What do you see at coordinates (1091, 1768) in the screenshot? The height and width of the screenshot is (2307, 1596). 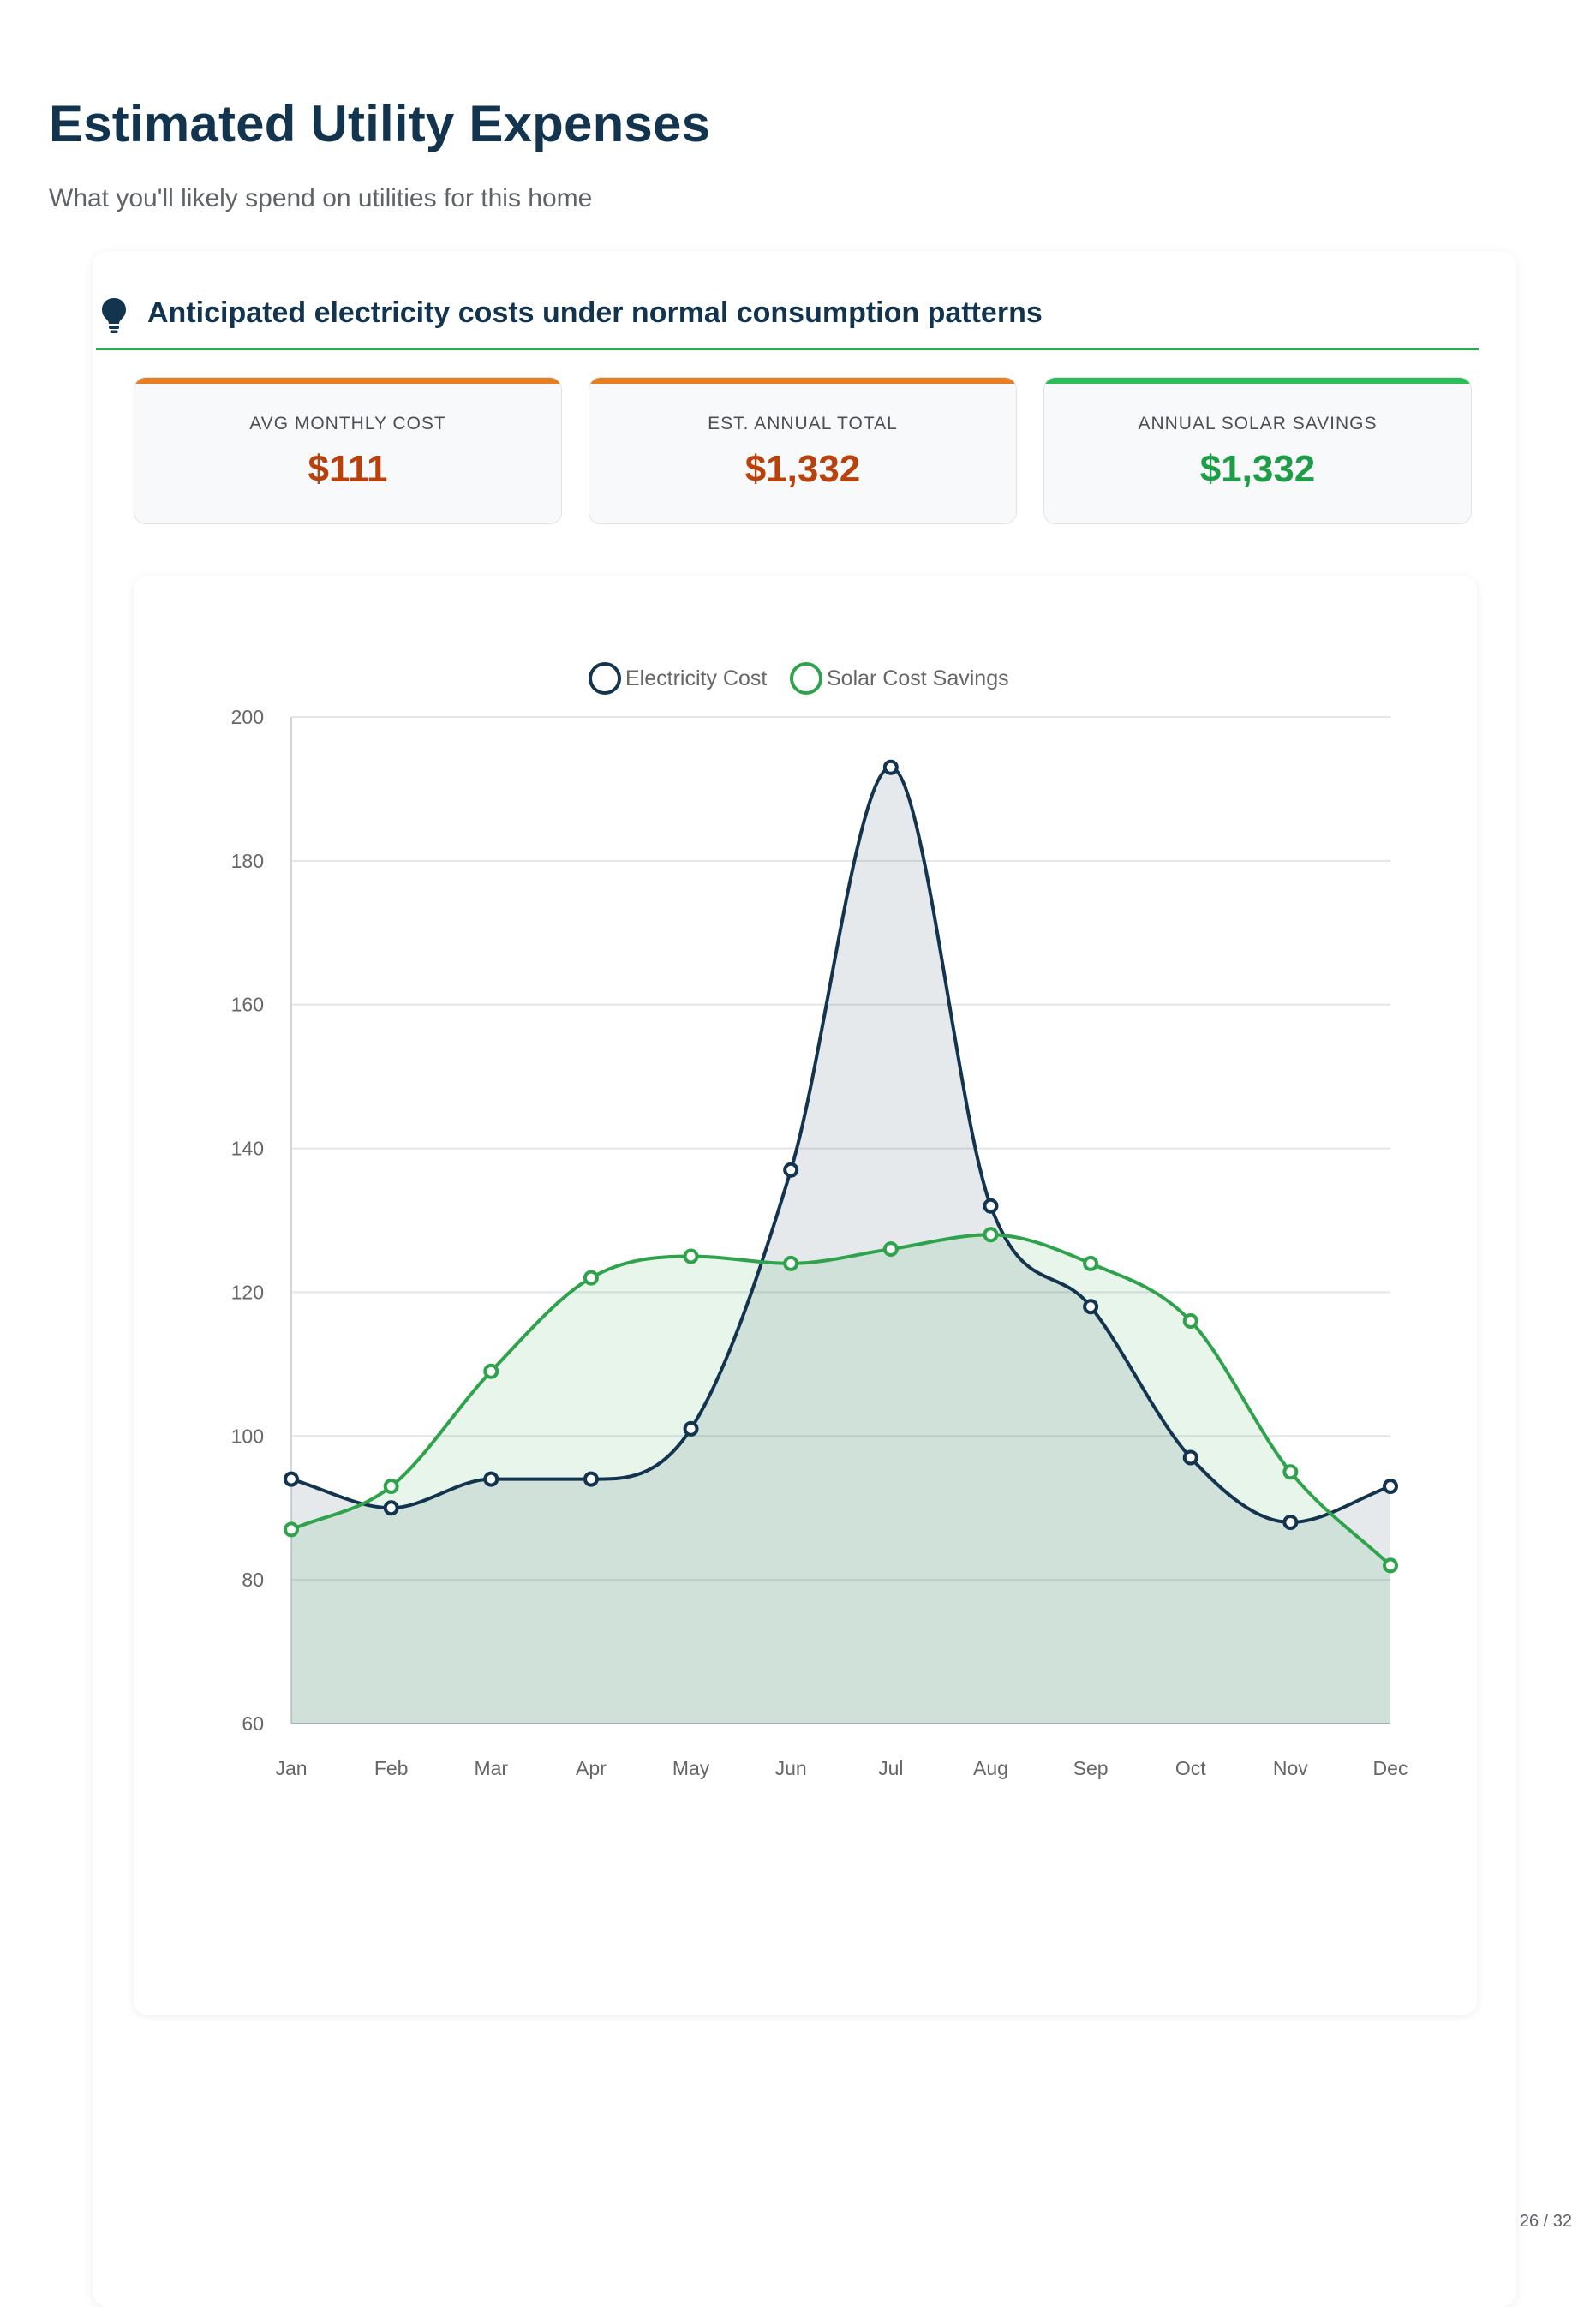 I see `x-tick-label: Sep` at bounding box center [1091, 1768].